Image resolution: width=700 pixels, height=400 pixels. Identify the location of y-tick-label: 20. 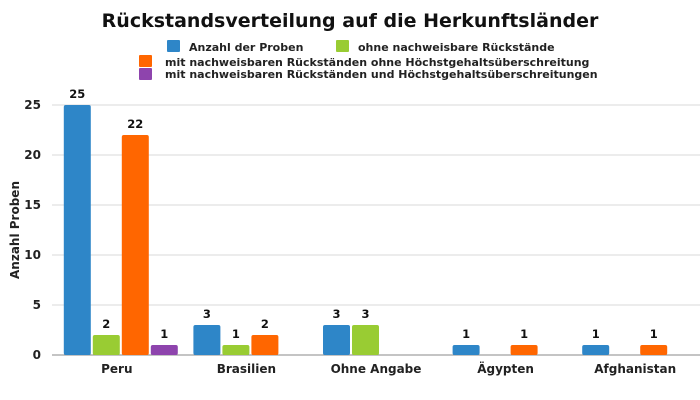
(32, 155).